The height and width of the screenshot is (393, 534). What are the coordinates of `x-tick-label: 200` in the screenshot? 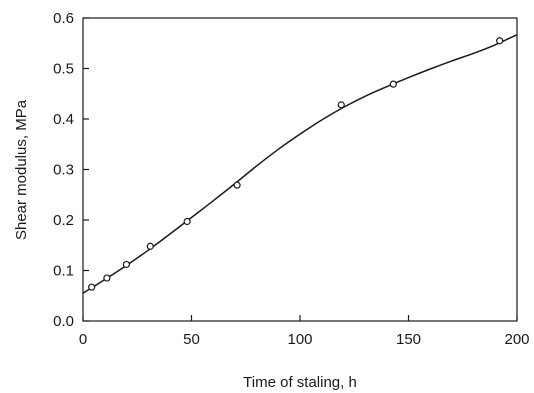 It's located at (516, 339).